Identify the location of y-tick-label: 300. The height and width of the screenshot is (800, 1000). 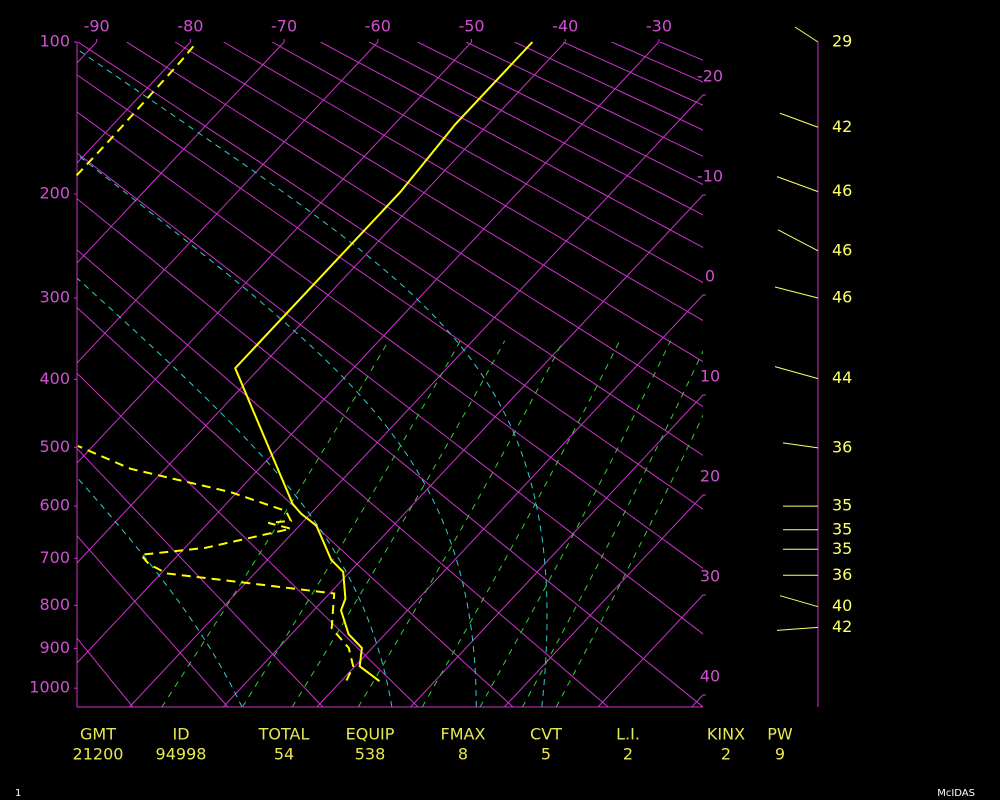
(54, 296).